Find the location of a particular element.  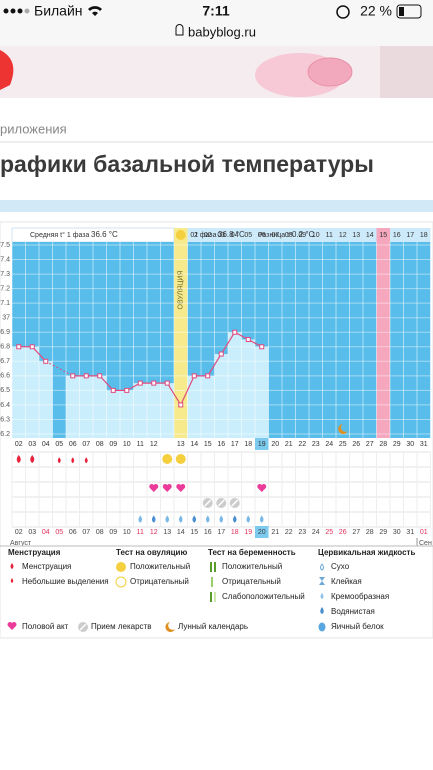

x-tick-label: 03 is located at coordinates (32, 532).